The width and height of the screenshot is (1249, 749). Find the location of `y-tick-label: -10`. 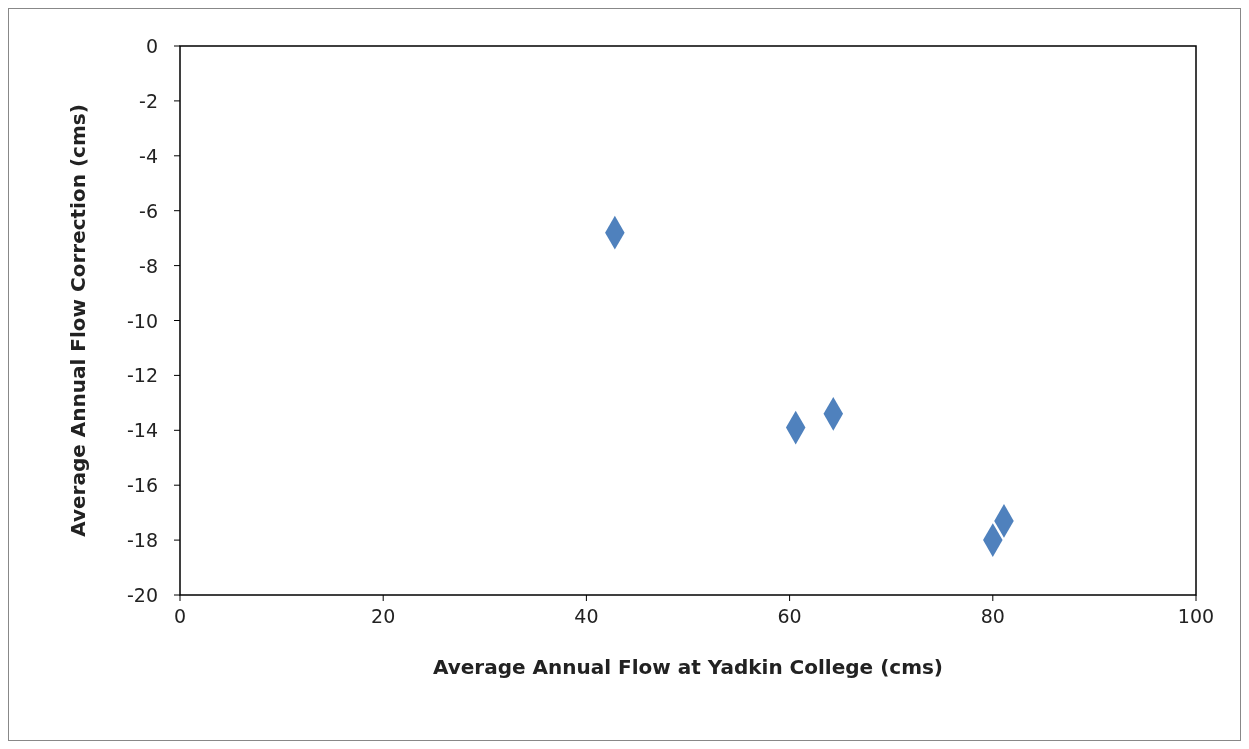

y-tick-label: -10 is located at coordinates (142, 320).